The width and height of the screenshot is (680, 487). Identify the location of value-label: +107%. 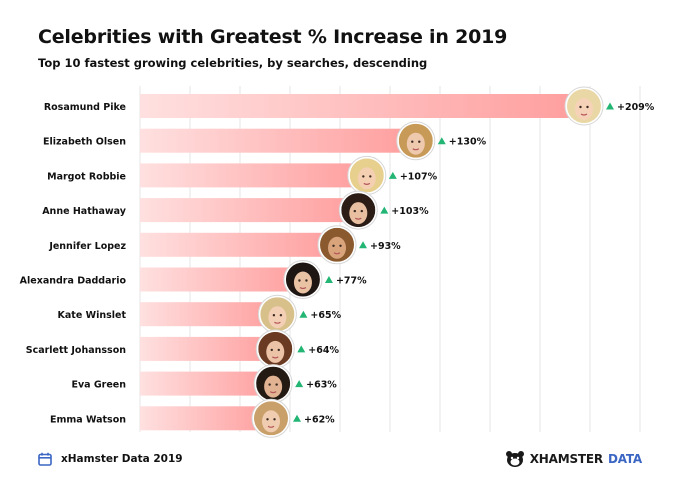
(419, 176).